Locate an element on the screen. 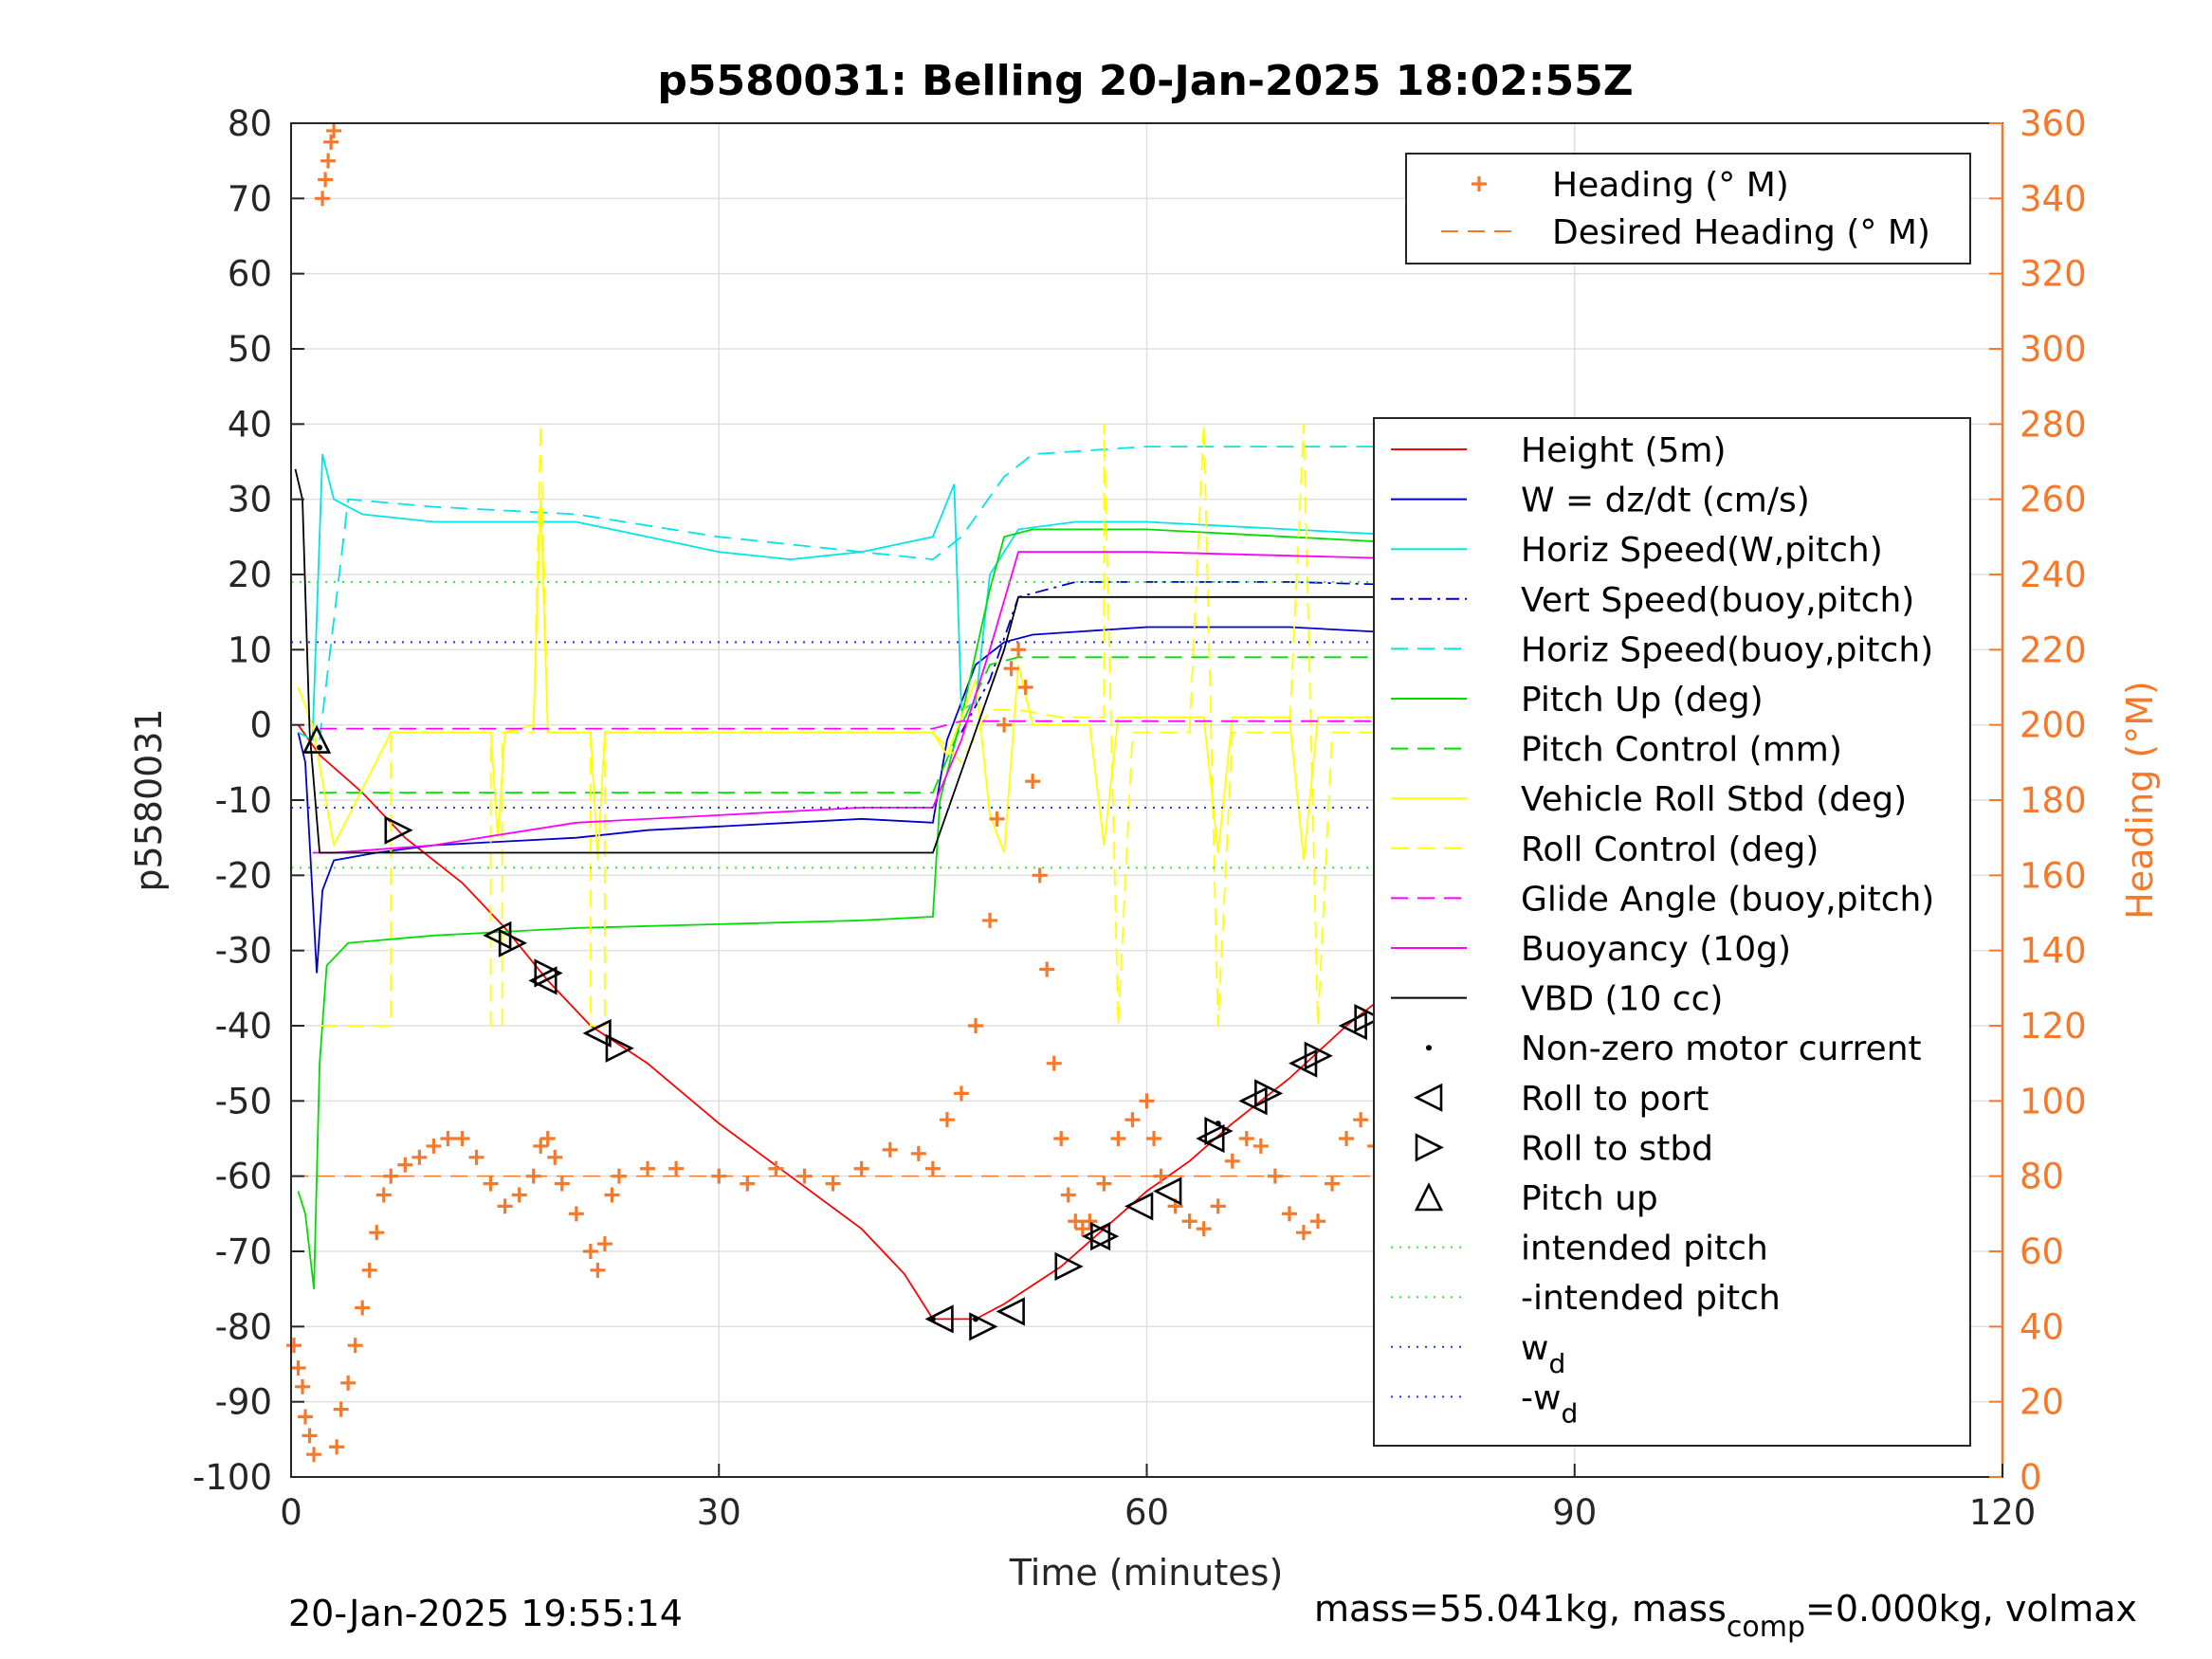 This screenshot has width=2212, height=1659. y-tick-label: -90 is located at coordinates (243, 1402).